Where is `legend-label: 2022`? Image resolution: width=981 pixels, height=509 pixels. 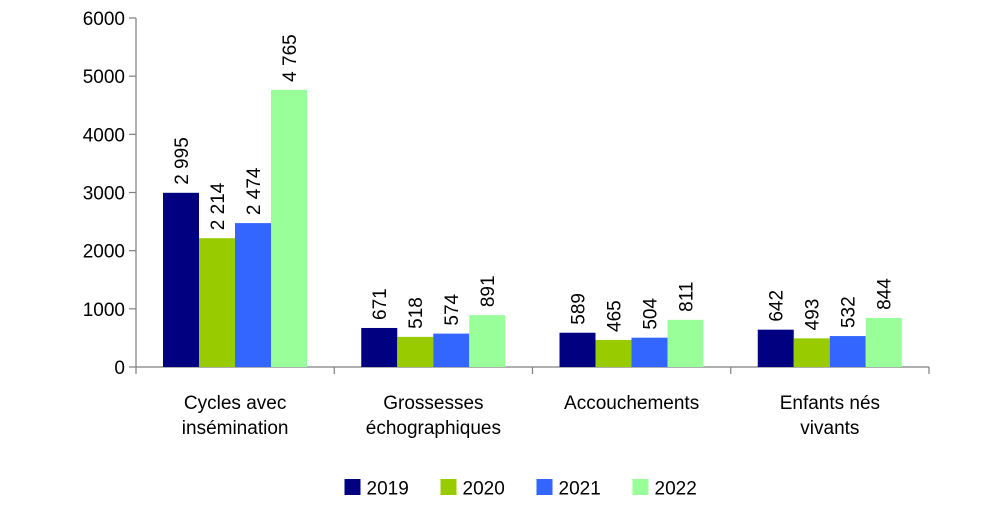 legend-label: 2022 is located at coordinates (676, 489).